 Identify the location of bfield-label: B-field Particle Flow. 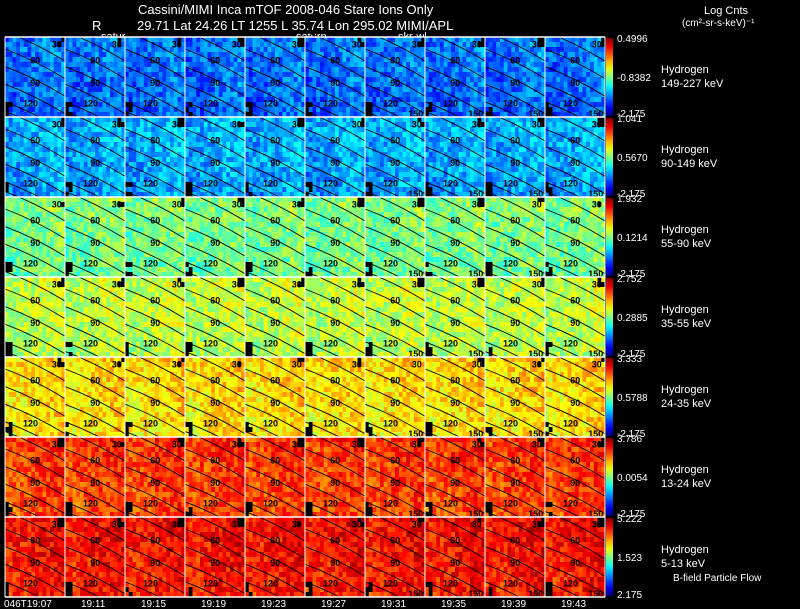
(717, 578).